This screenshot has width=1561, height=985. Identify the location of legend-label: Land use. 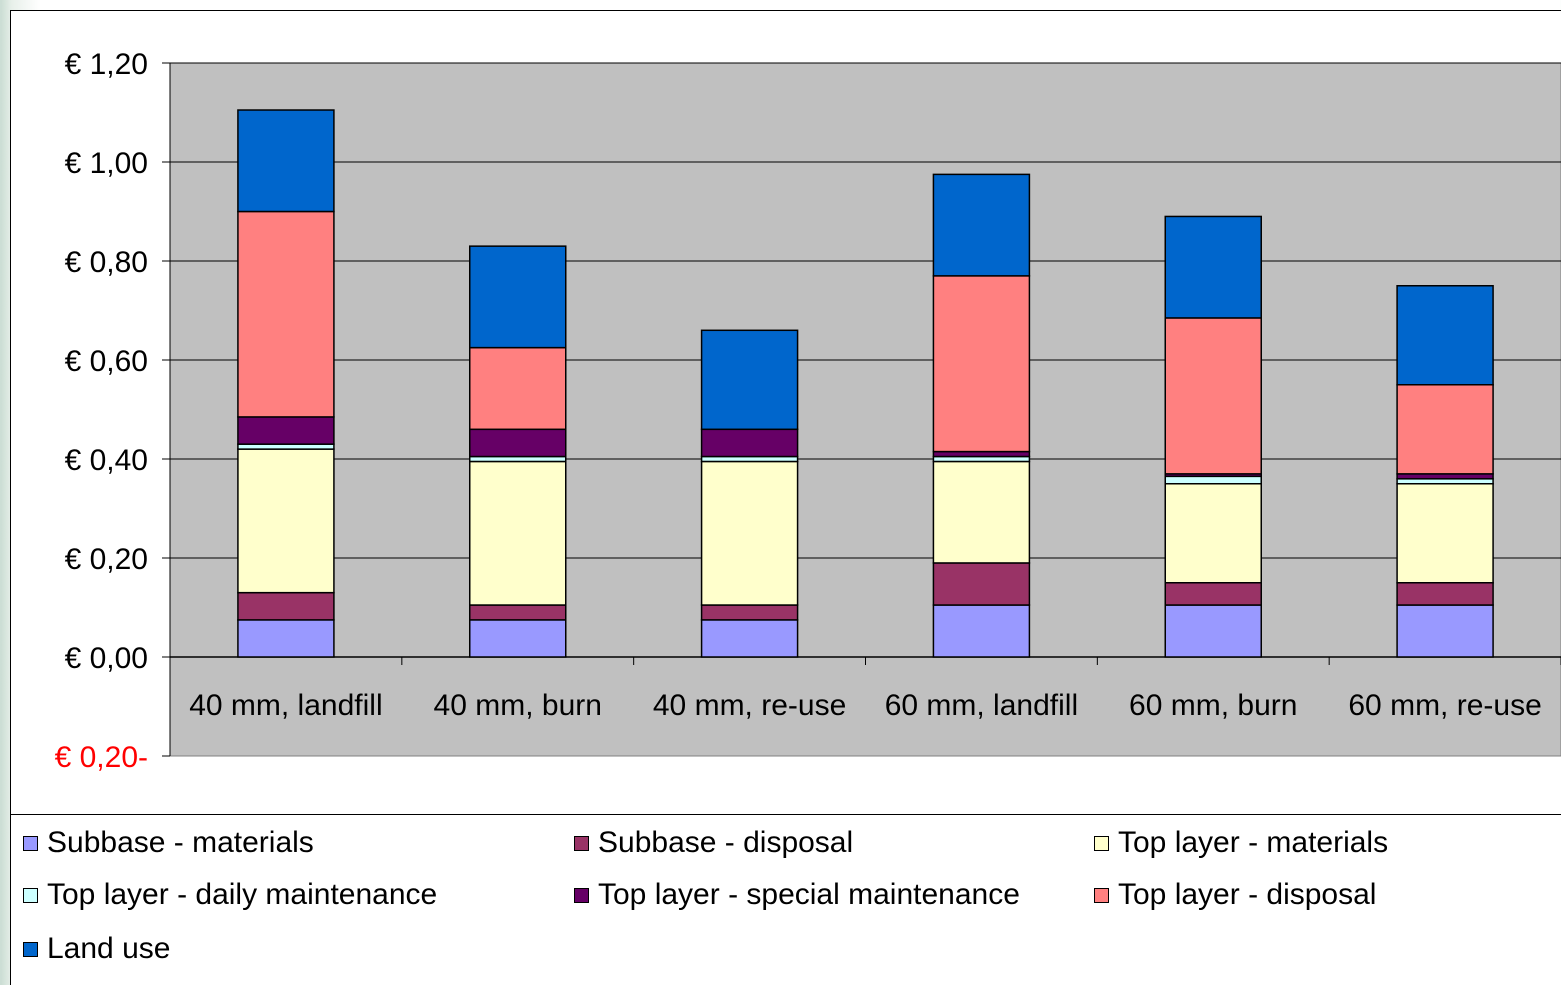
(109, 948).